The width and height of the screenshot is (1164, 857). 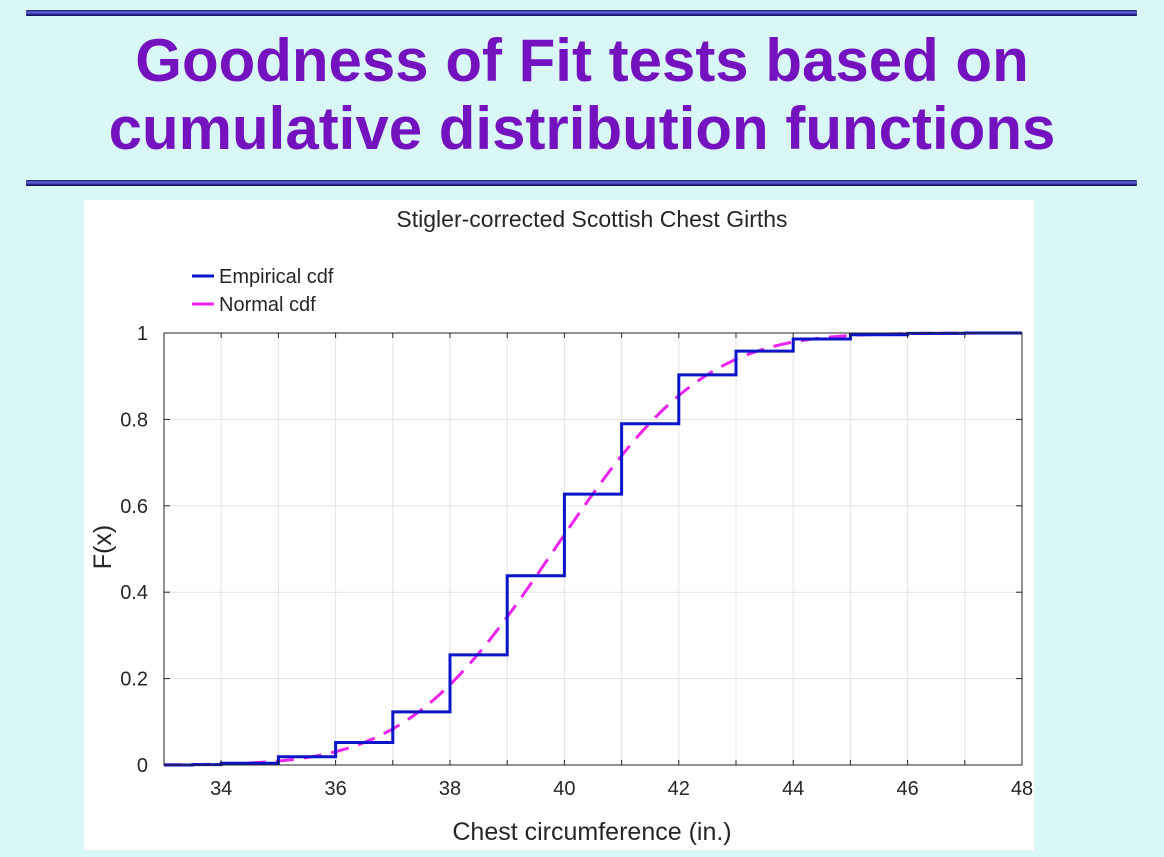 I want to click on x-axis-label: Chest circumference (in.), so click(x=591, y=832).